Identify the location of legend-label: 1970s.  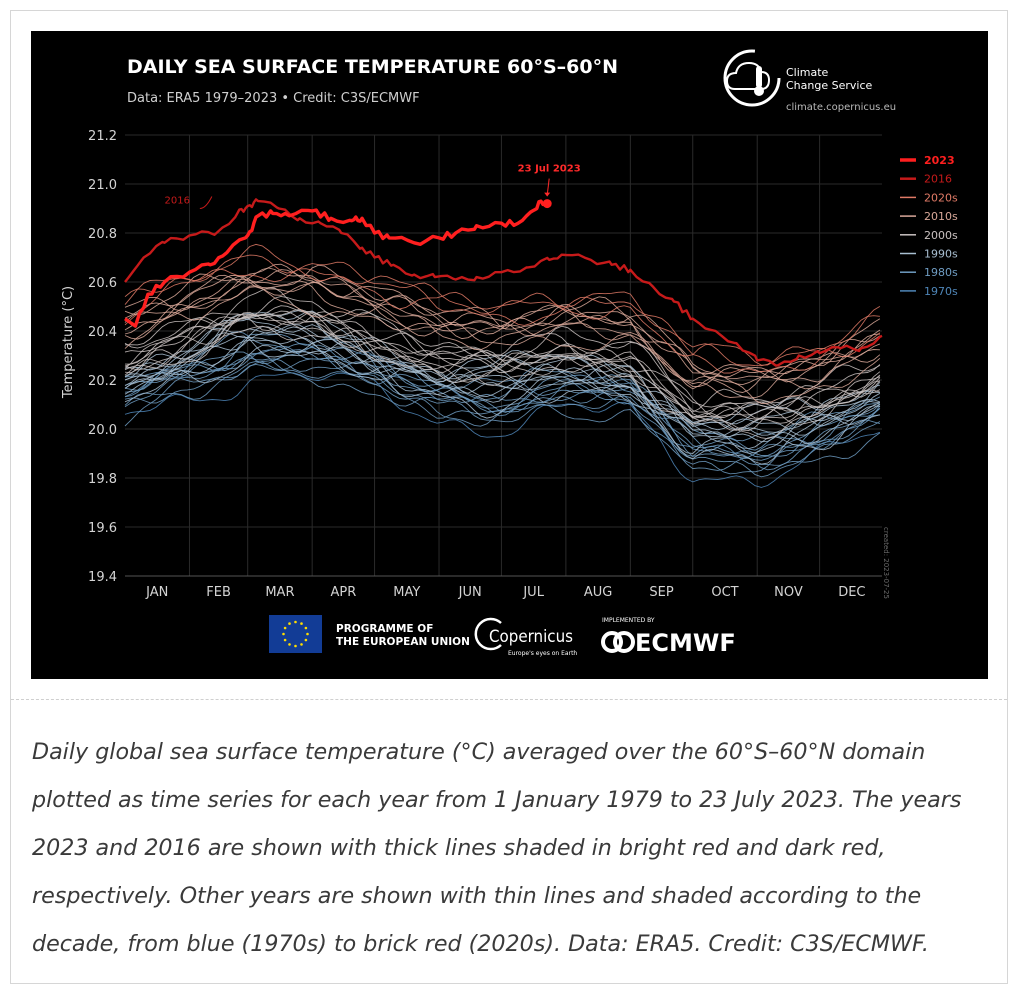
(941, 291).